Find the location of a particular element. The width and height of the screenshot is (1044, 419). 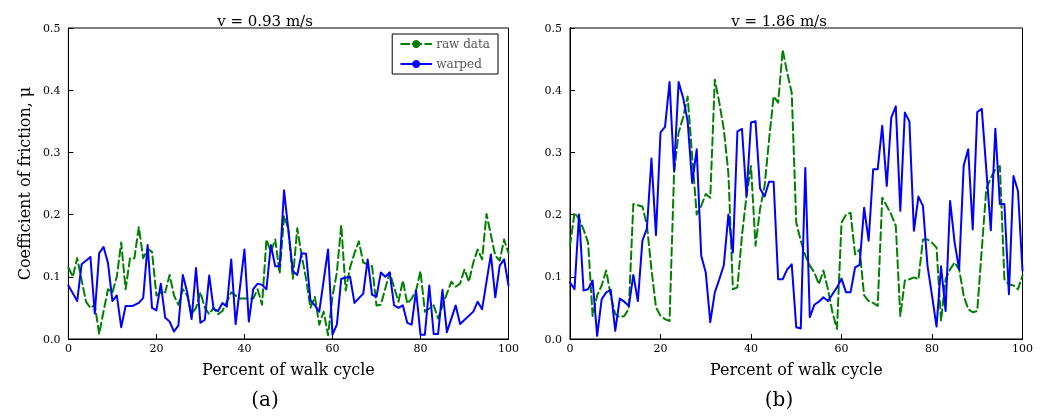

text: (b) is located at coordinates (779, 399).